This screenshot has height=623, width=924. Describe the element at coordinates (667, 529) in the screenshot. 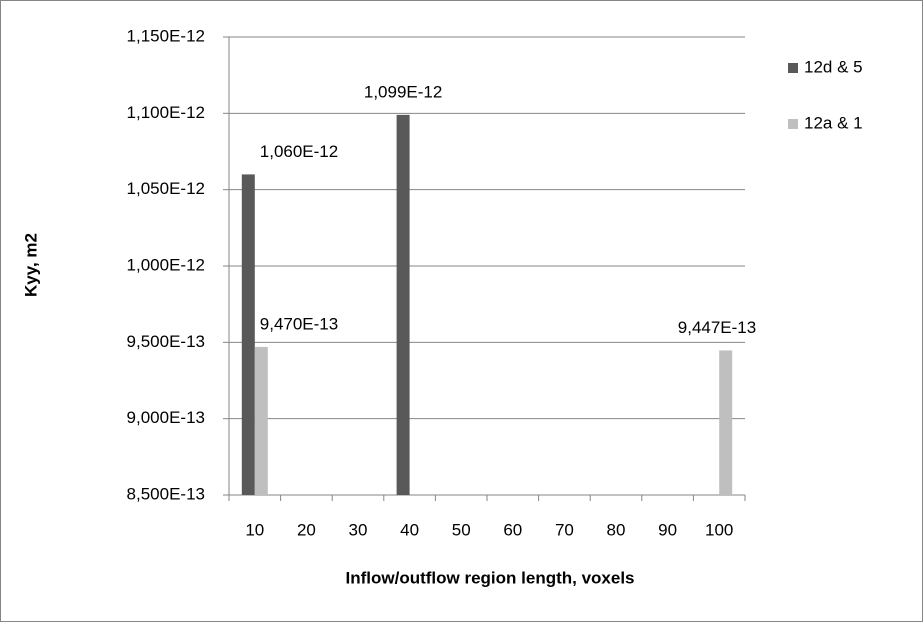

I see `x-tick-label: 90` at that location.